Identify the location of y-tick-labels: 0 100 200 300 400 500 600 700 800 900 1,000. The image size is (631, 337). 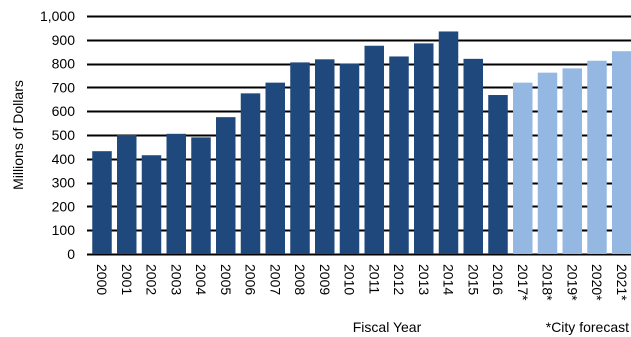
(57, 135).